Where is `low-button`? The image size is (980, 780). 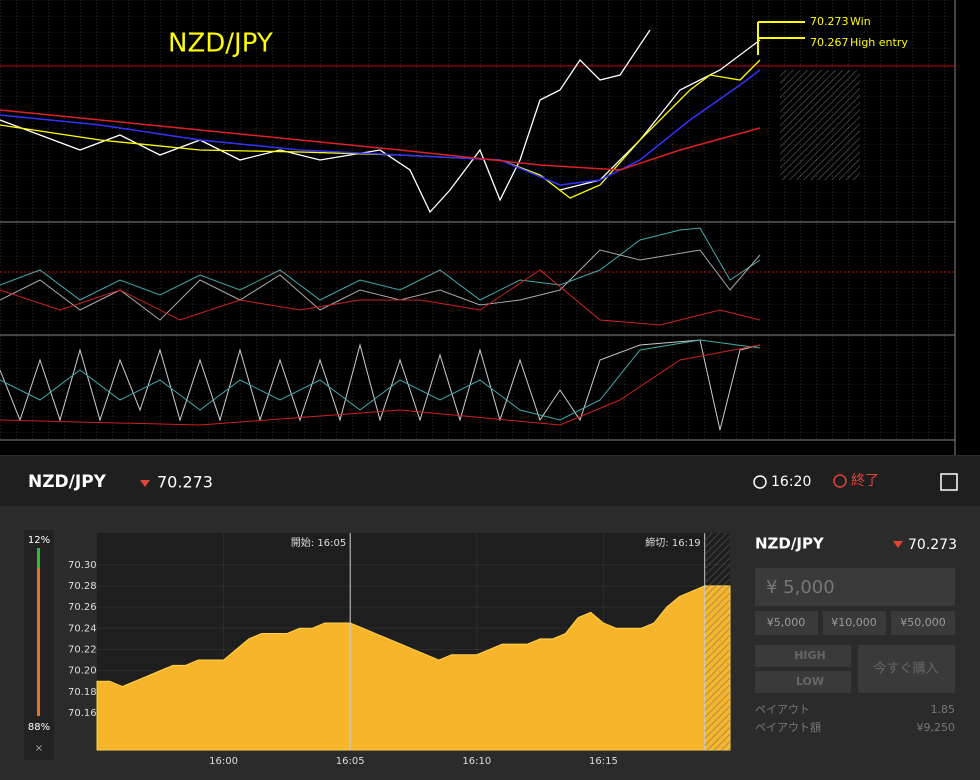 low-button is located at coordinates (803, 682).